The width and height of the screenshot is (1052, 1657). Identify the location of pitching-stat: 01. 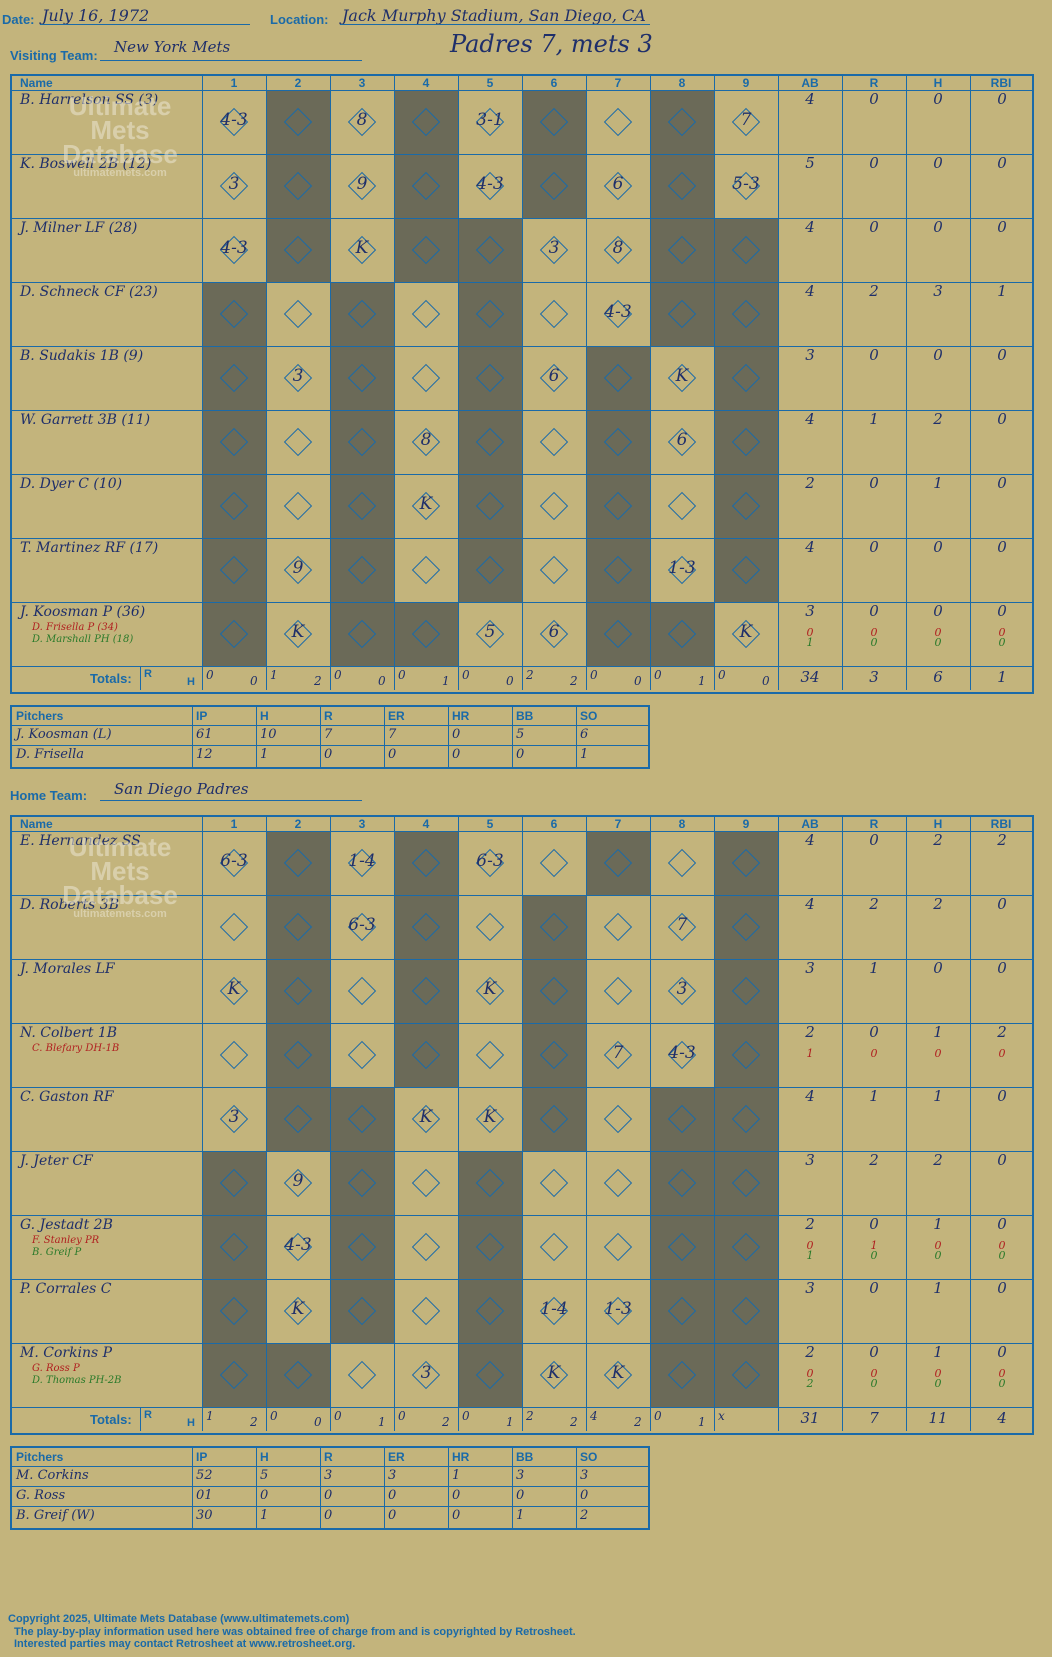
(204, 1495).